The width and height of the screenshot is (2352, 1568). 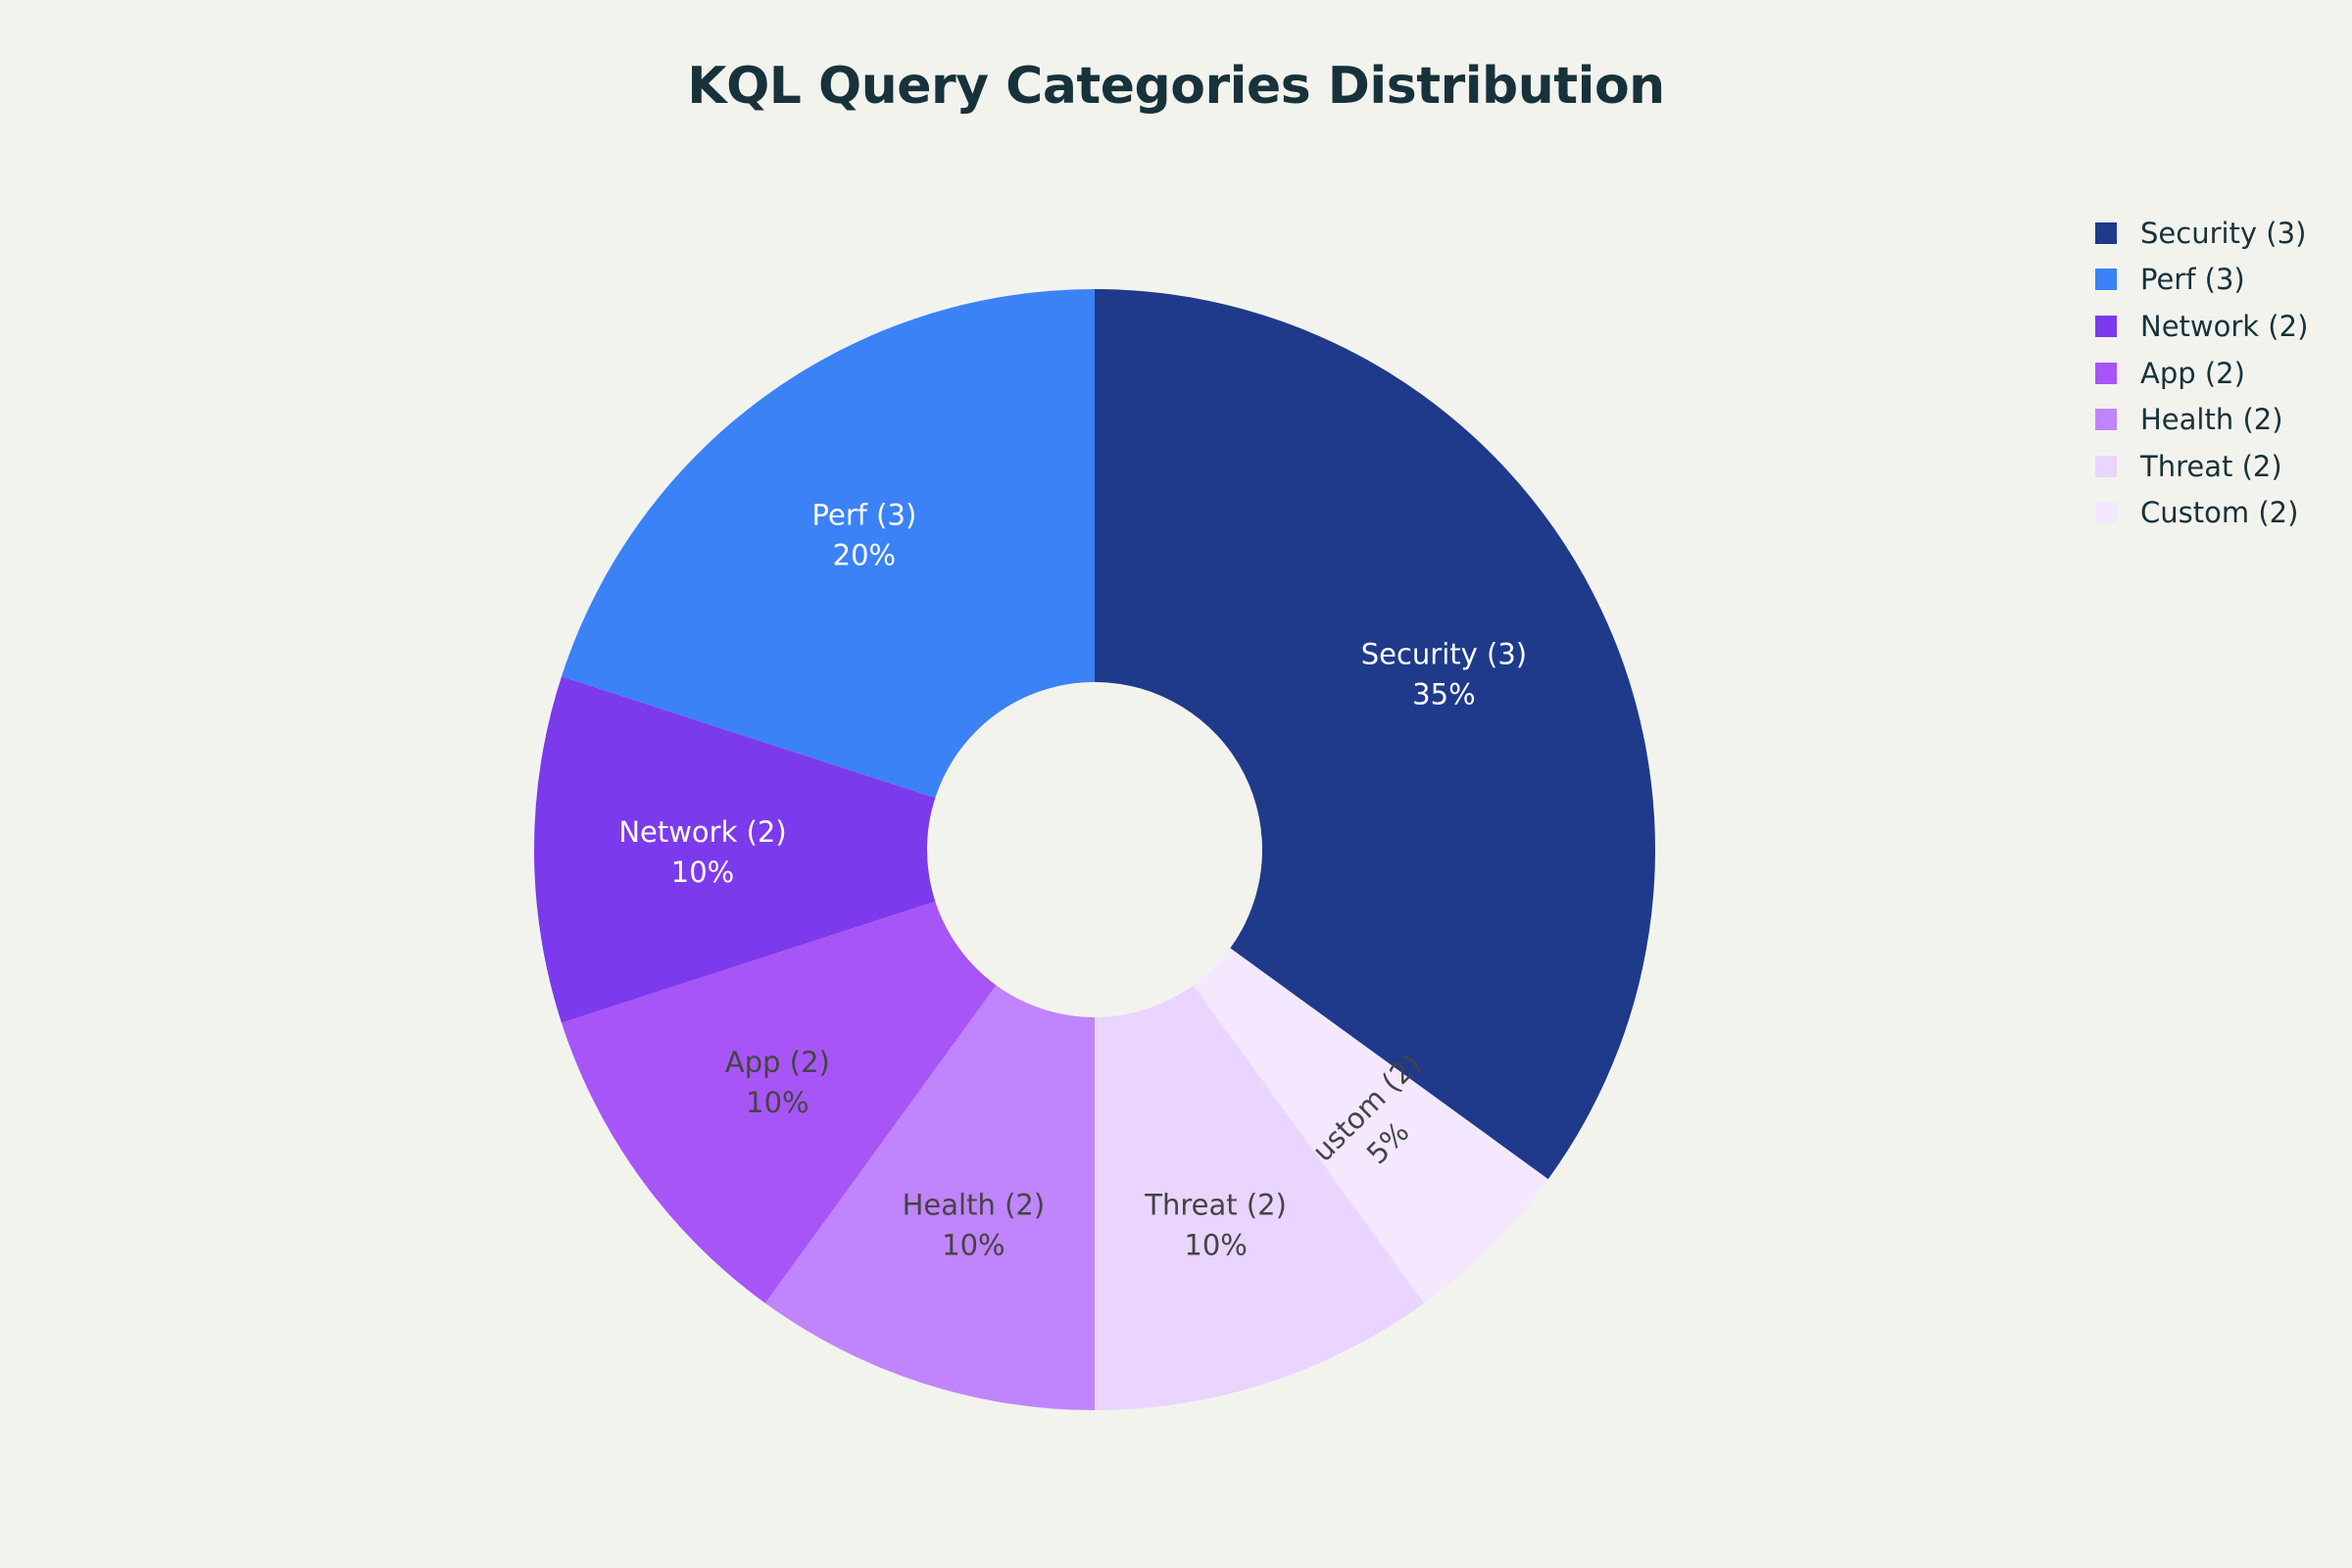 What do you see at coordinates (864, 514) in the screenshot?
I see `slice-name-label: Perf (3)` at bounding box center [864, 514].